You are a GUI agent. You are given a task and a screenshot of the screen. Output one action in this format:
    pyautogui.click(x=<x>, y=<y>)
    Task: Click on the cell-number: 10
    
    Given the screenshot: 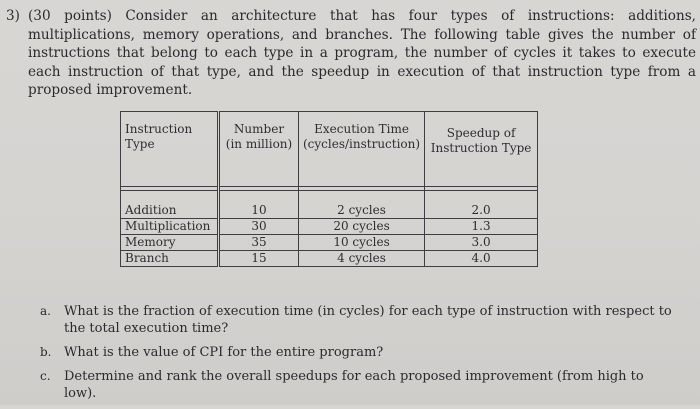 What is the action you would take?
    pyautogui.click(x=258, y=204)
    